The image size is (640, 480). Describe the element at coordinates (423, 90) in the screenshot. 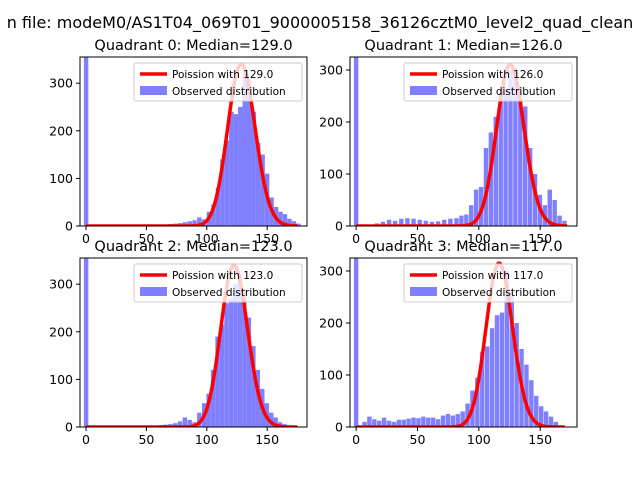

I see `quadrant-1-legend-bar-swatch` at that location.